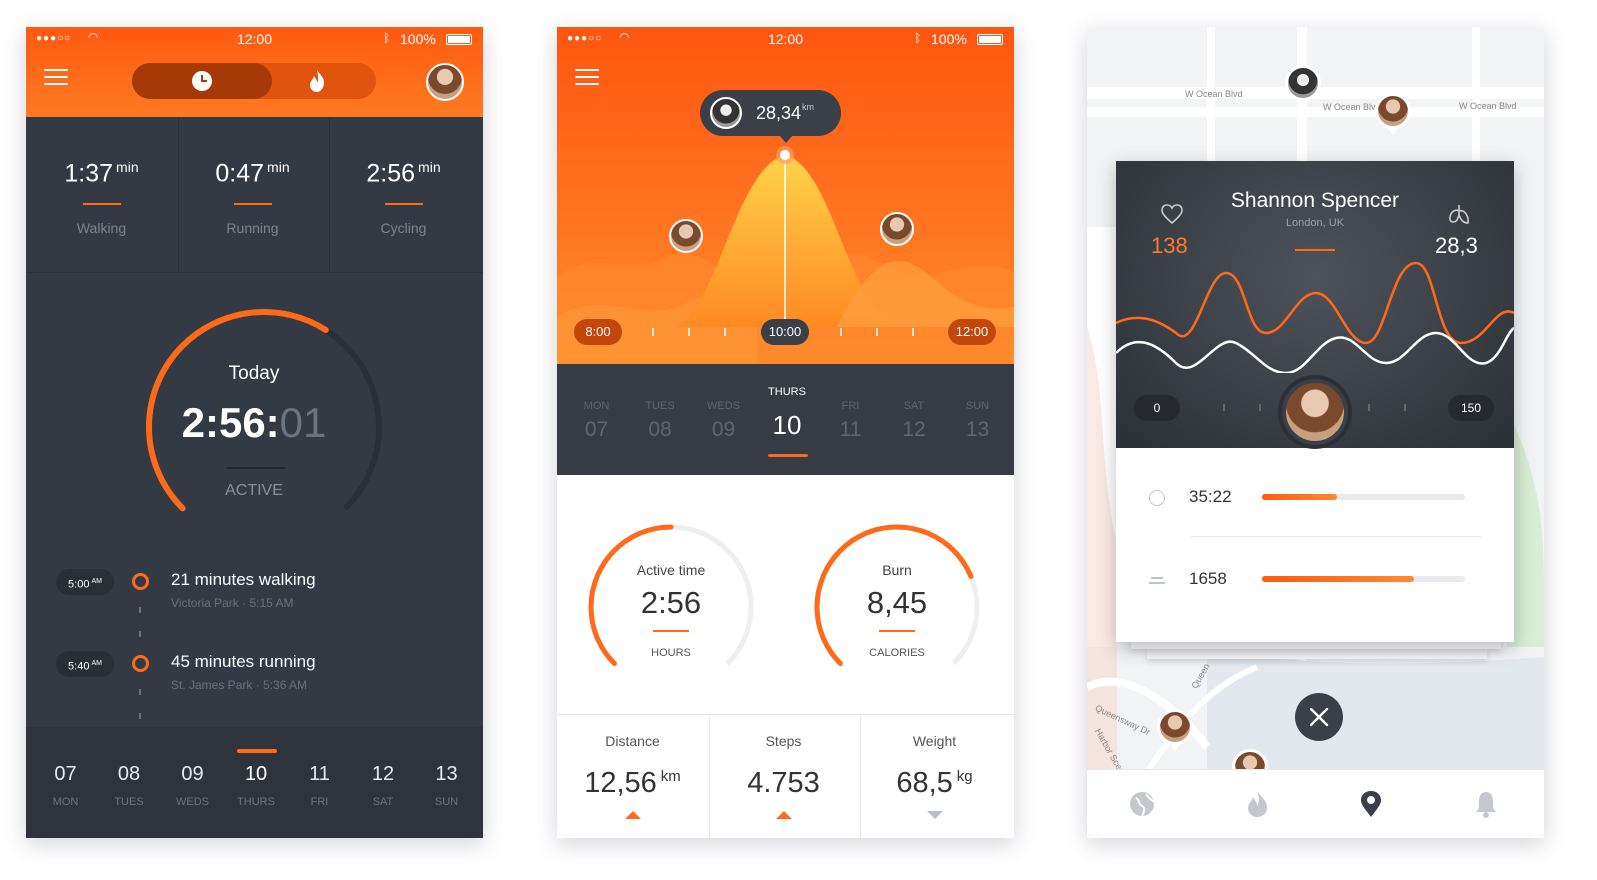 The width and height of the screenshot is (1597, 880). Describe the element at coordinates (671, 600) in the screenshot. I see `active-time-gauge` at that location.